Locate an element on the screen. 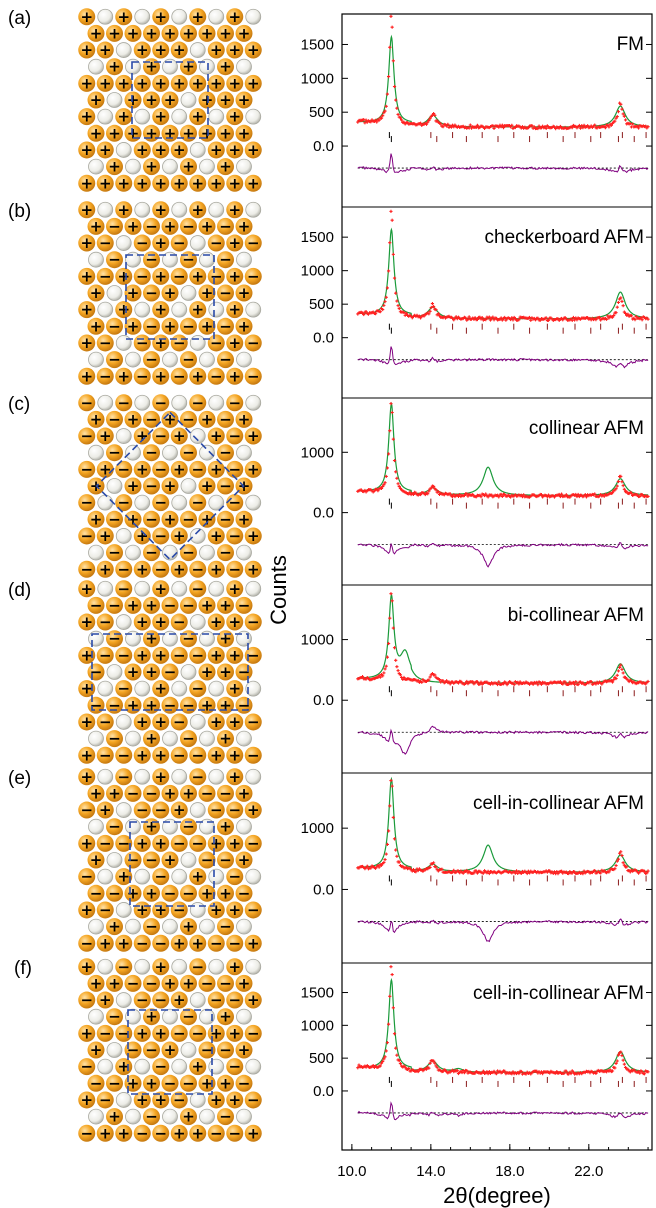 This screenshot has width=656, height=1208. magnetic-unit-cell is located at coordinates (172, 864).